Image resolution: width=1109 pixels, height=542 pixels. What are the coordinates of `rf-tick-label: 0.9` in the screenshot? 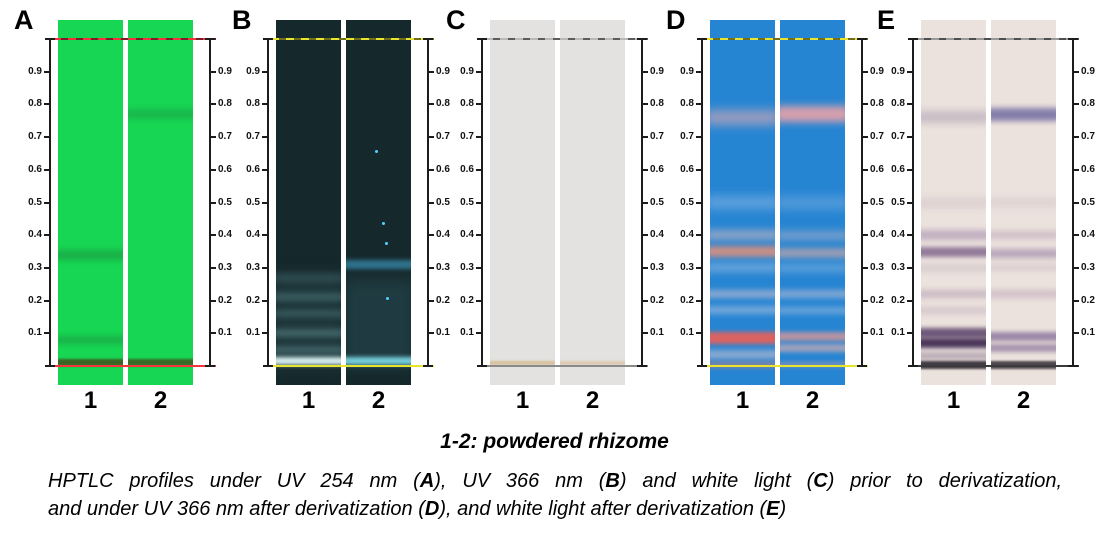 It's located at (898, 71).